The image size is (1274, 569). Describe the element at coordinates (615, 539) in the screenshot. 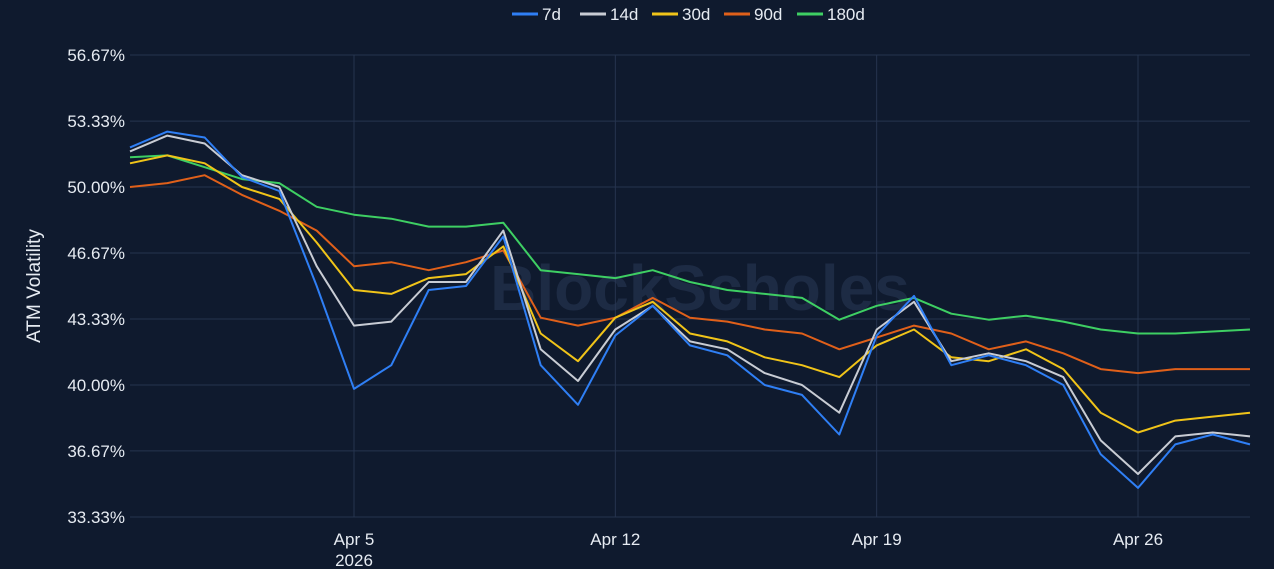

I see `x-tick-label: Apr 12` at that location.